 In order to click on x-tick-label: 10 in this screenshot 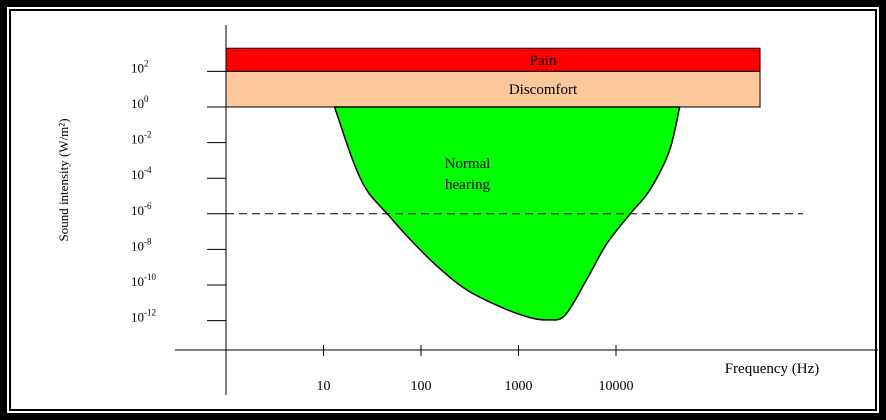, I will do `click(324, 386)`.